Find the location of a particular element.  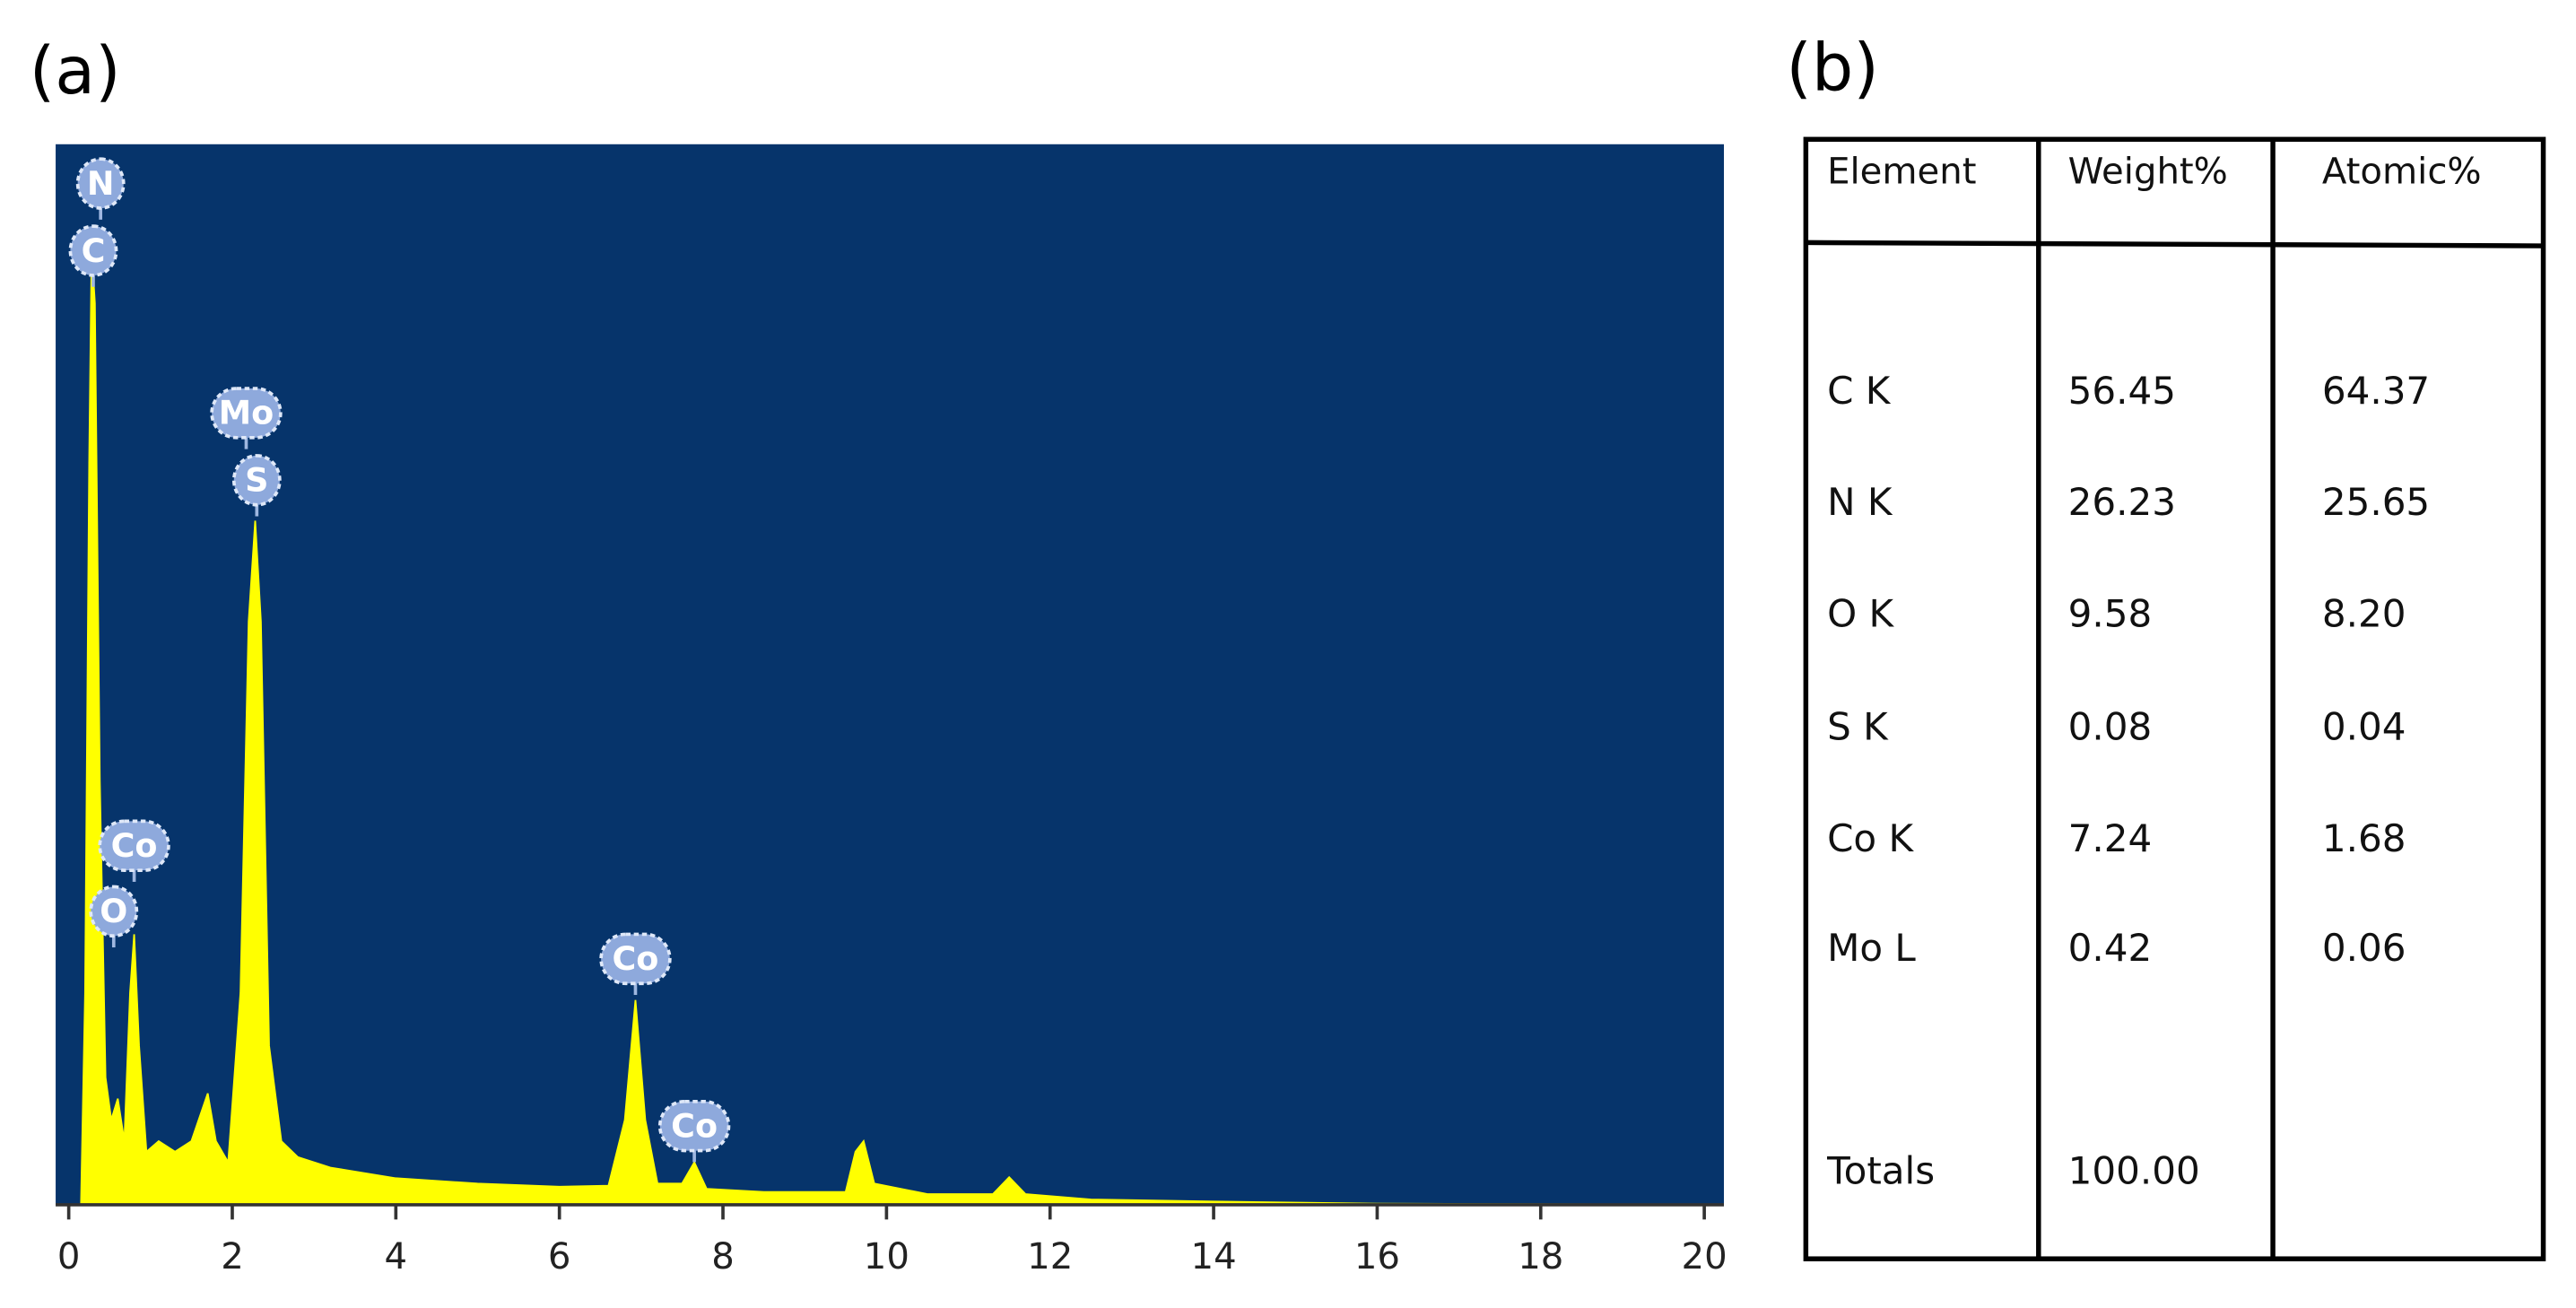

x-tick-label: 18 is located at coordinates (1540, 1257).